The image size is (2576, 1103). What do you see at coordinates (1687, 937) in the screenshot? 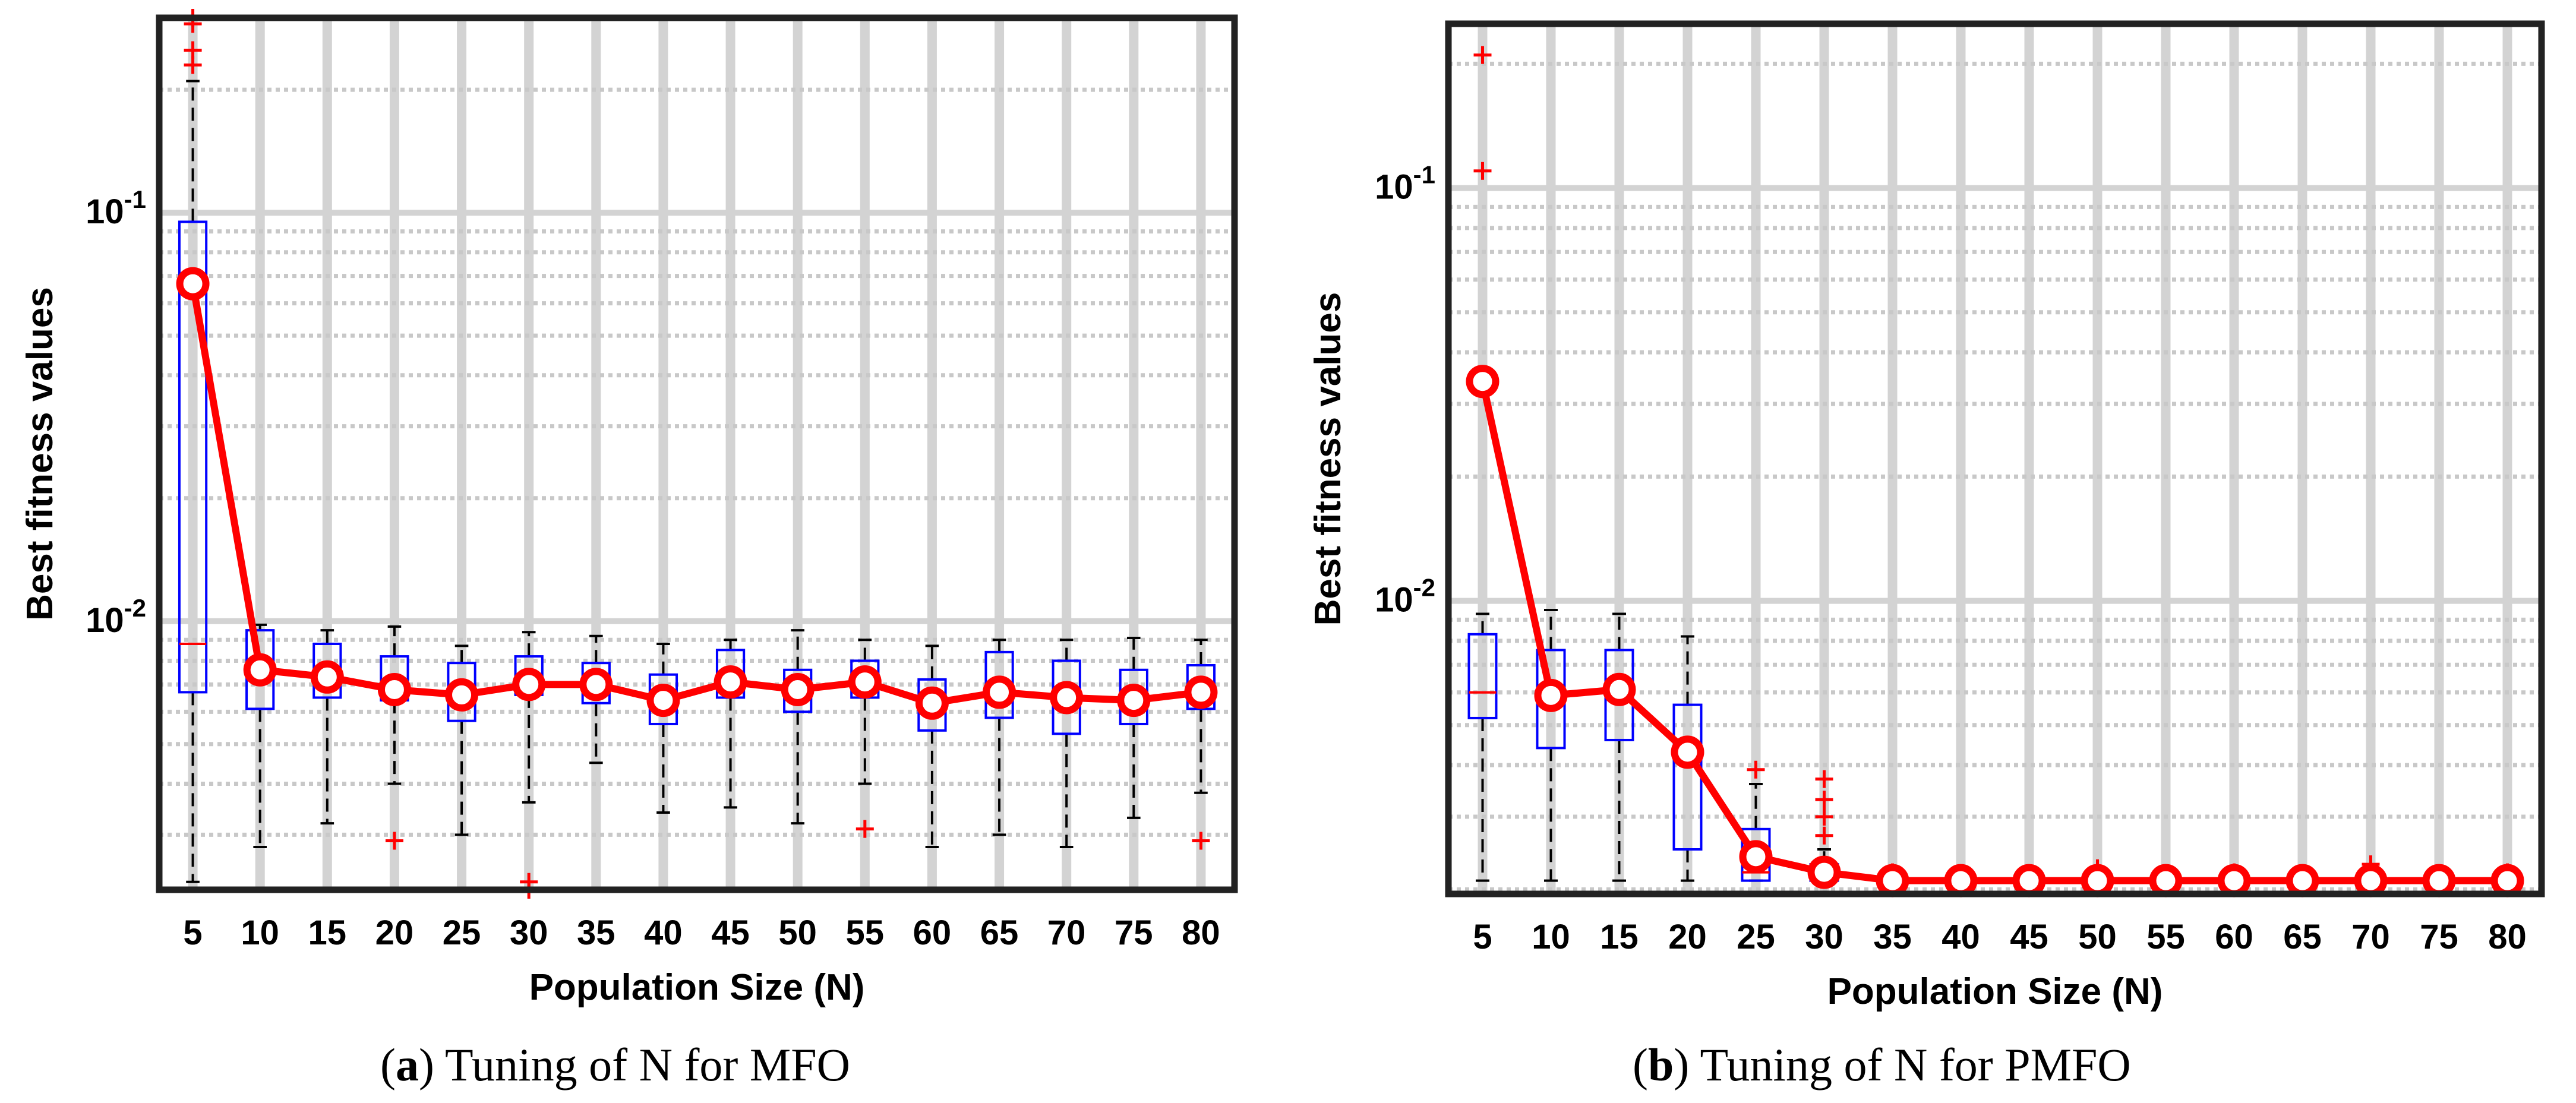
I see `x-tick-label: 20` at bounding box center [1687, 937].